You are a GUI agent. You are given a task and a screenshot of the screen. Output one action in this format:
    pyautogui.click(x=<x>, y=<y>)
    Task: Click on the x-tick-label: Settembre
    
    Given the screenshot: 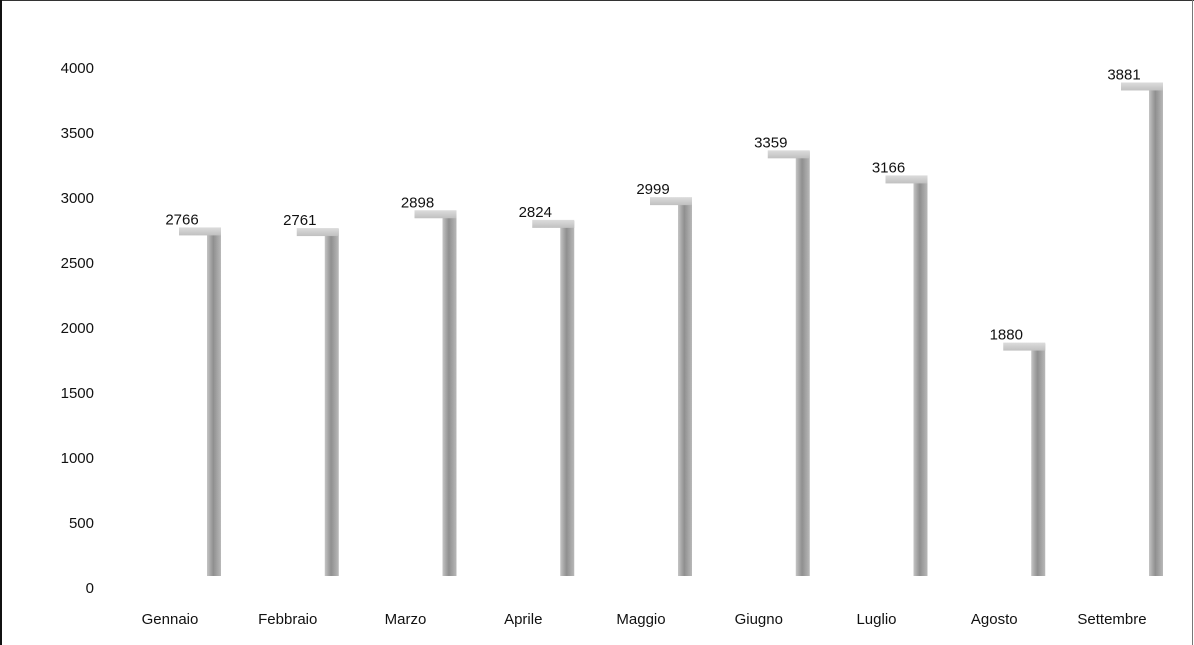 What is the action you would take?
    pyautogui.click(x=1111, y=619)
    